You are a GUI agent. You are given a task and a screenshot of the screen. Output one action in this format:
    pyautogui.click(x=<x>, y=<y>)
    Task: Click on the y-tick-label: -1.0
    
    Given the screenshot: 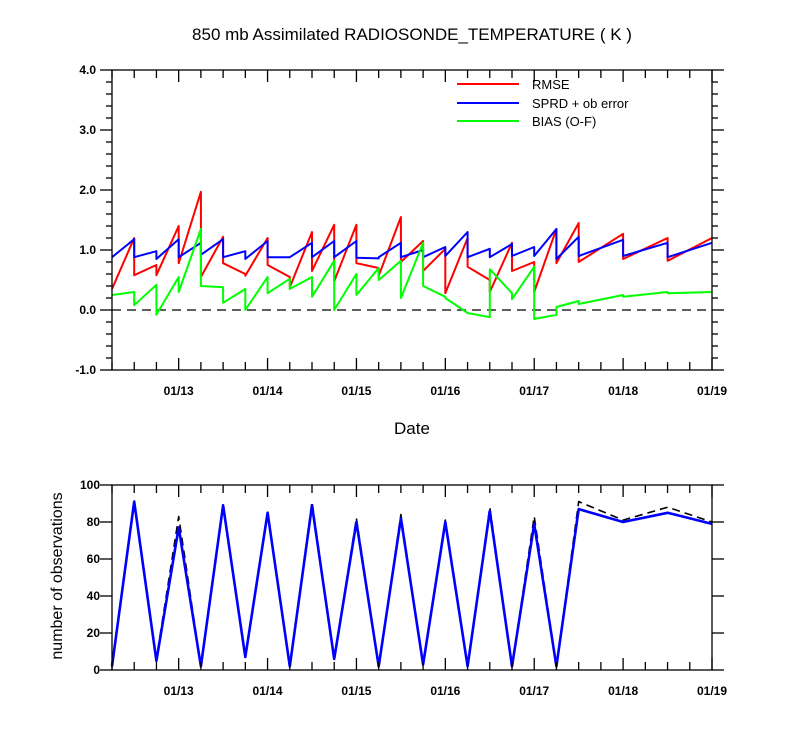 What is the action you would take?
    pyautogui.click(x=85, y=370)
    